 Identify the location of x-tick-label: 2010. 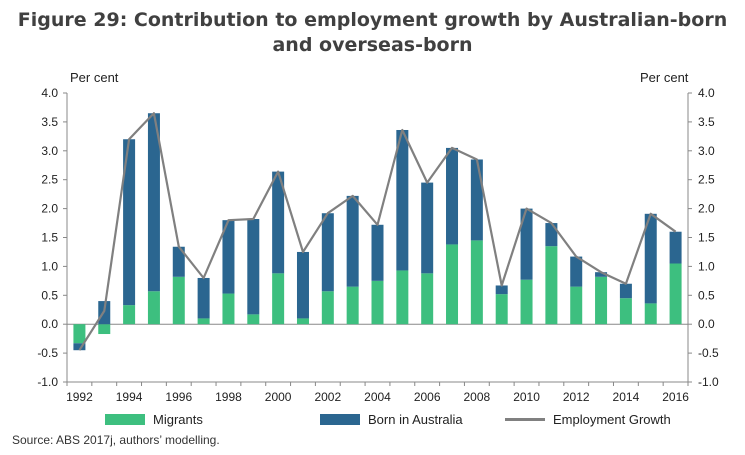
(526, 397).